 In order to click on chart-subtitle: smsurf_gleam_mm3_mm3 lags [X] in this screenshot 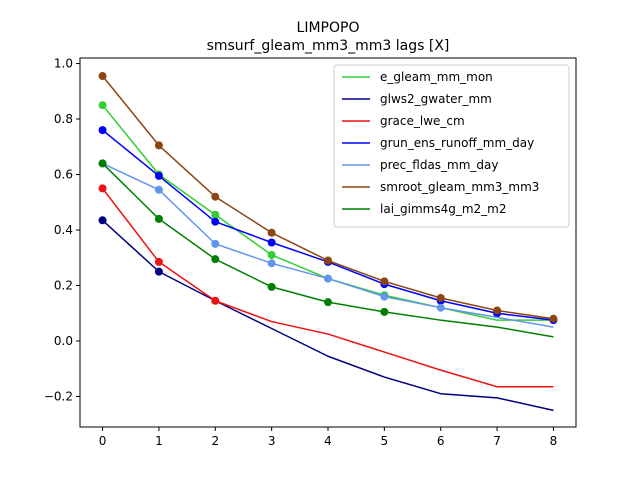, I will do `click(328, 46)`.